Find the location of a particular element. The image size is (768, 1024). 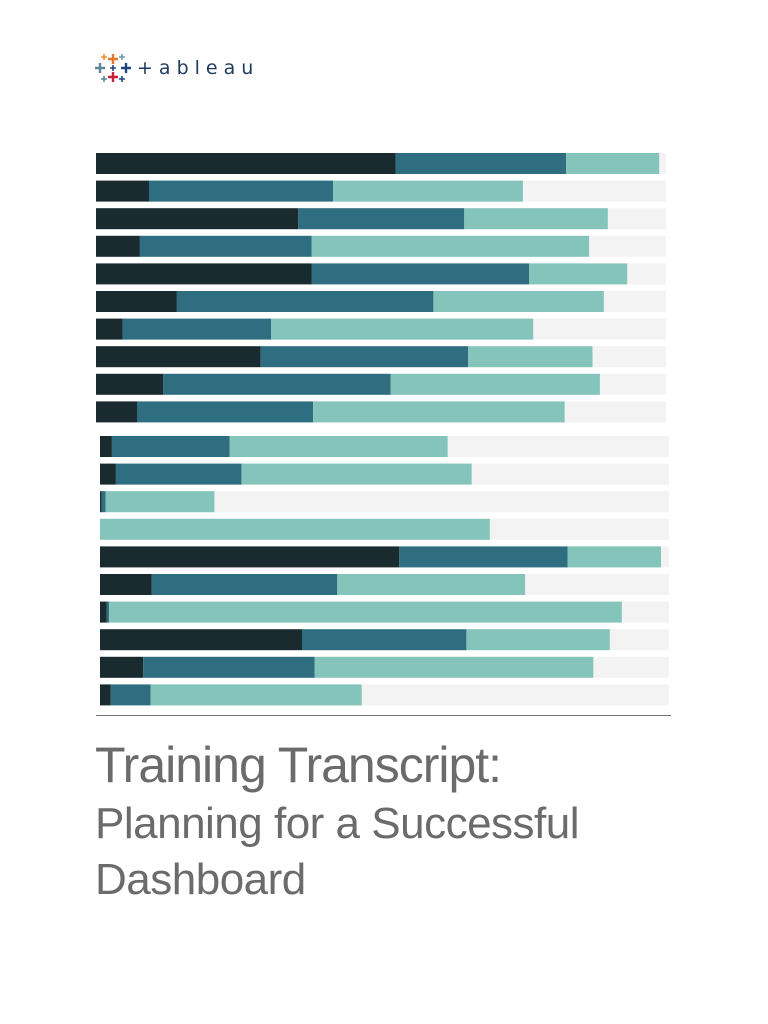

subtitle-line-2: Dashboard is located at coordinates (200, 879).